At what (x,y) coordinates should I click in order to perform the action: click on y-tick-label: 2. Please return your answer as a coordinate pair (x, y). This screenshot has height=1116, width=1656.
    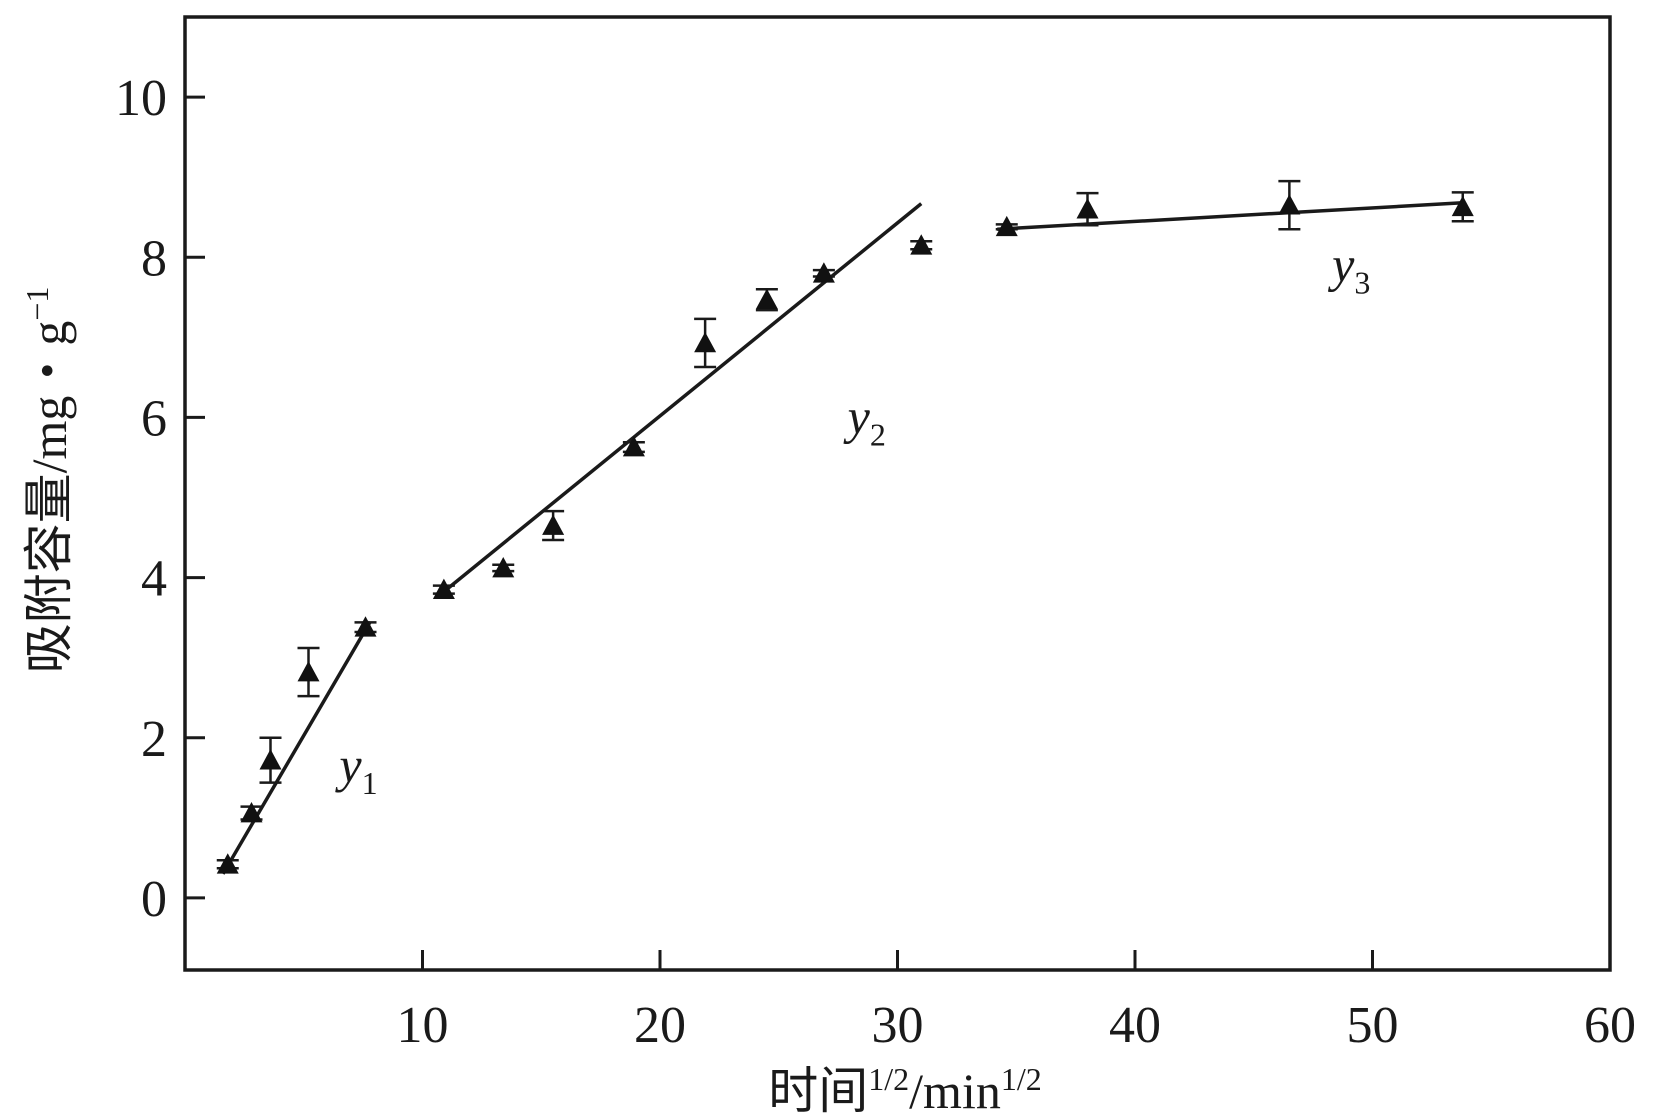
    Looking at the image, I should click on (154, 739).